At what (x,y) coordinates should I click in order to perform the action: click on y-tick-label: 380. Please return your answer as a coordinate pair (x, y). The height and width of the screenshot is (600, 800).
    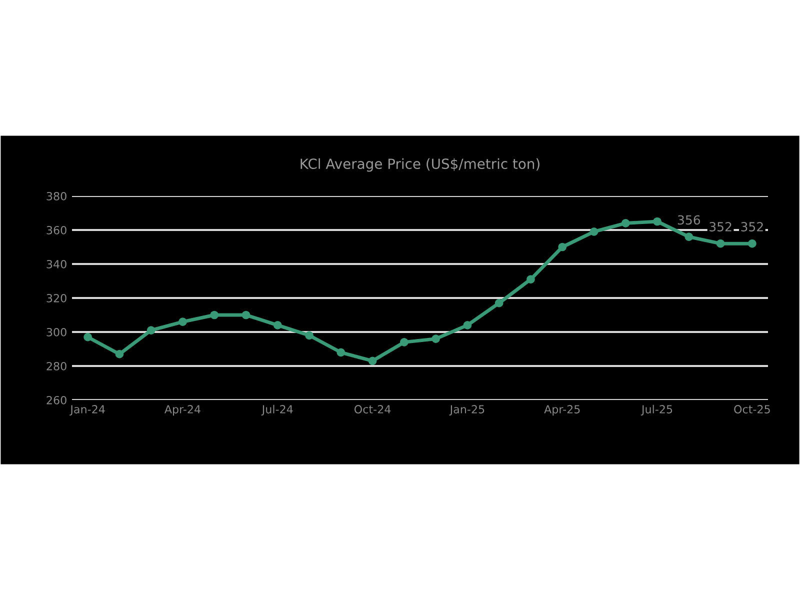
    Looking at the image, I should click on (56, 196).